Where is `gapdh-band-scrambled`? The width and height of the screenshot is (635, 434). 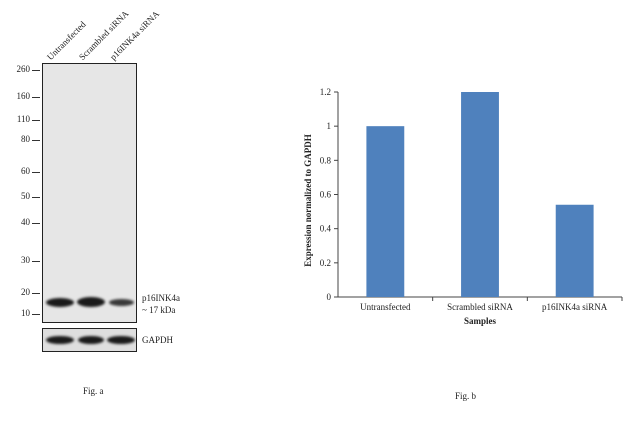
gapdh-band-scrambled is located at coordinates (91, 340).